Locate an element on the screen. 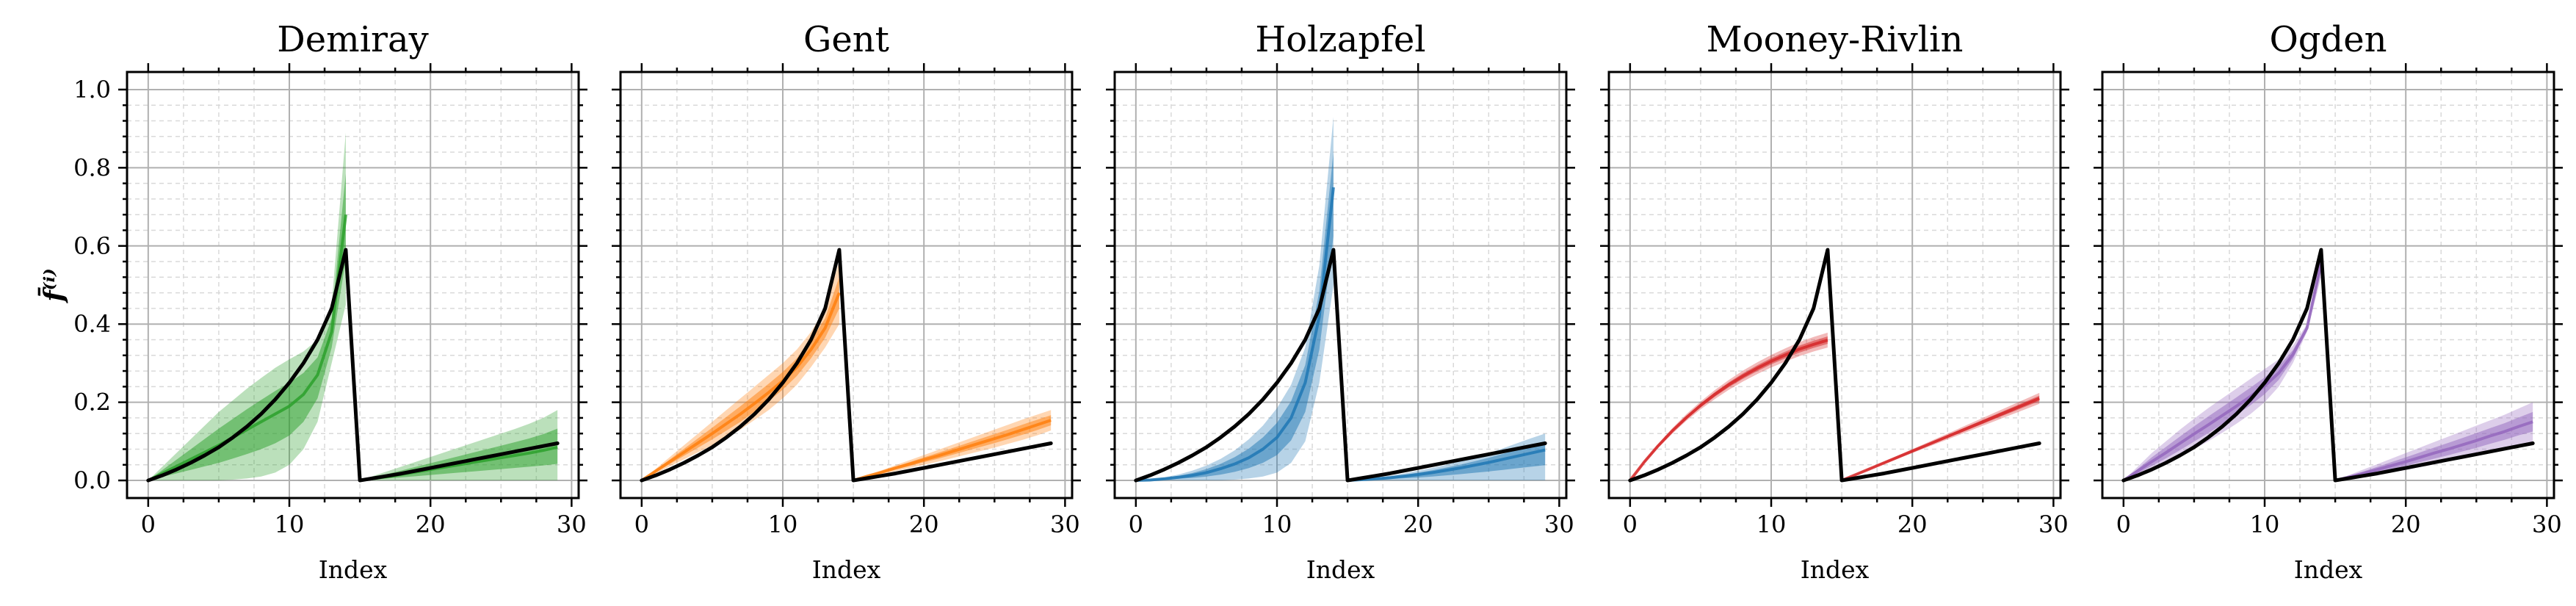  y-tick-label: 0.0 is located at coordinates (92, 480).